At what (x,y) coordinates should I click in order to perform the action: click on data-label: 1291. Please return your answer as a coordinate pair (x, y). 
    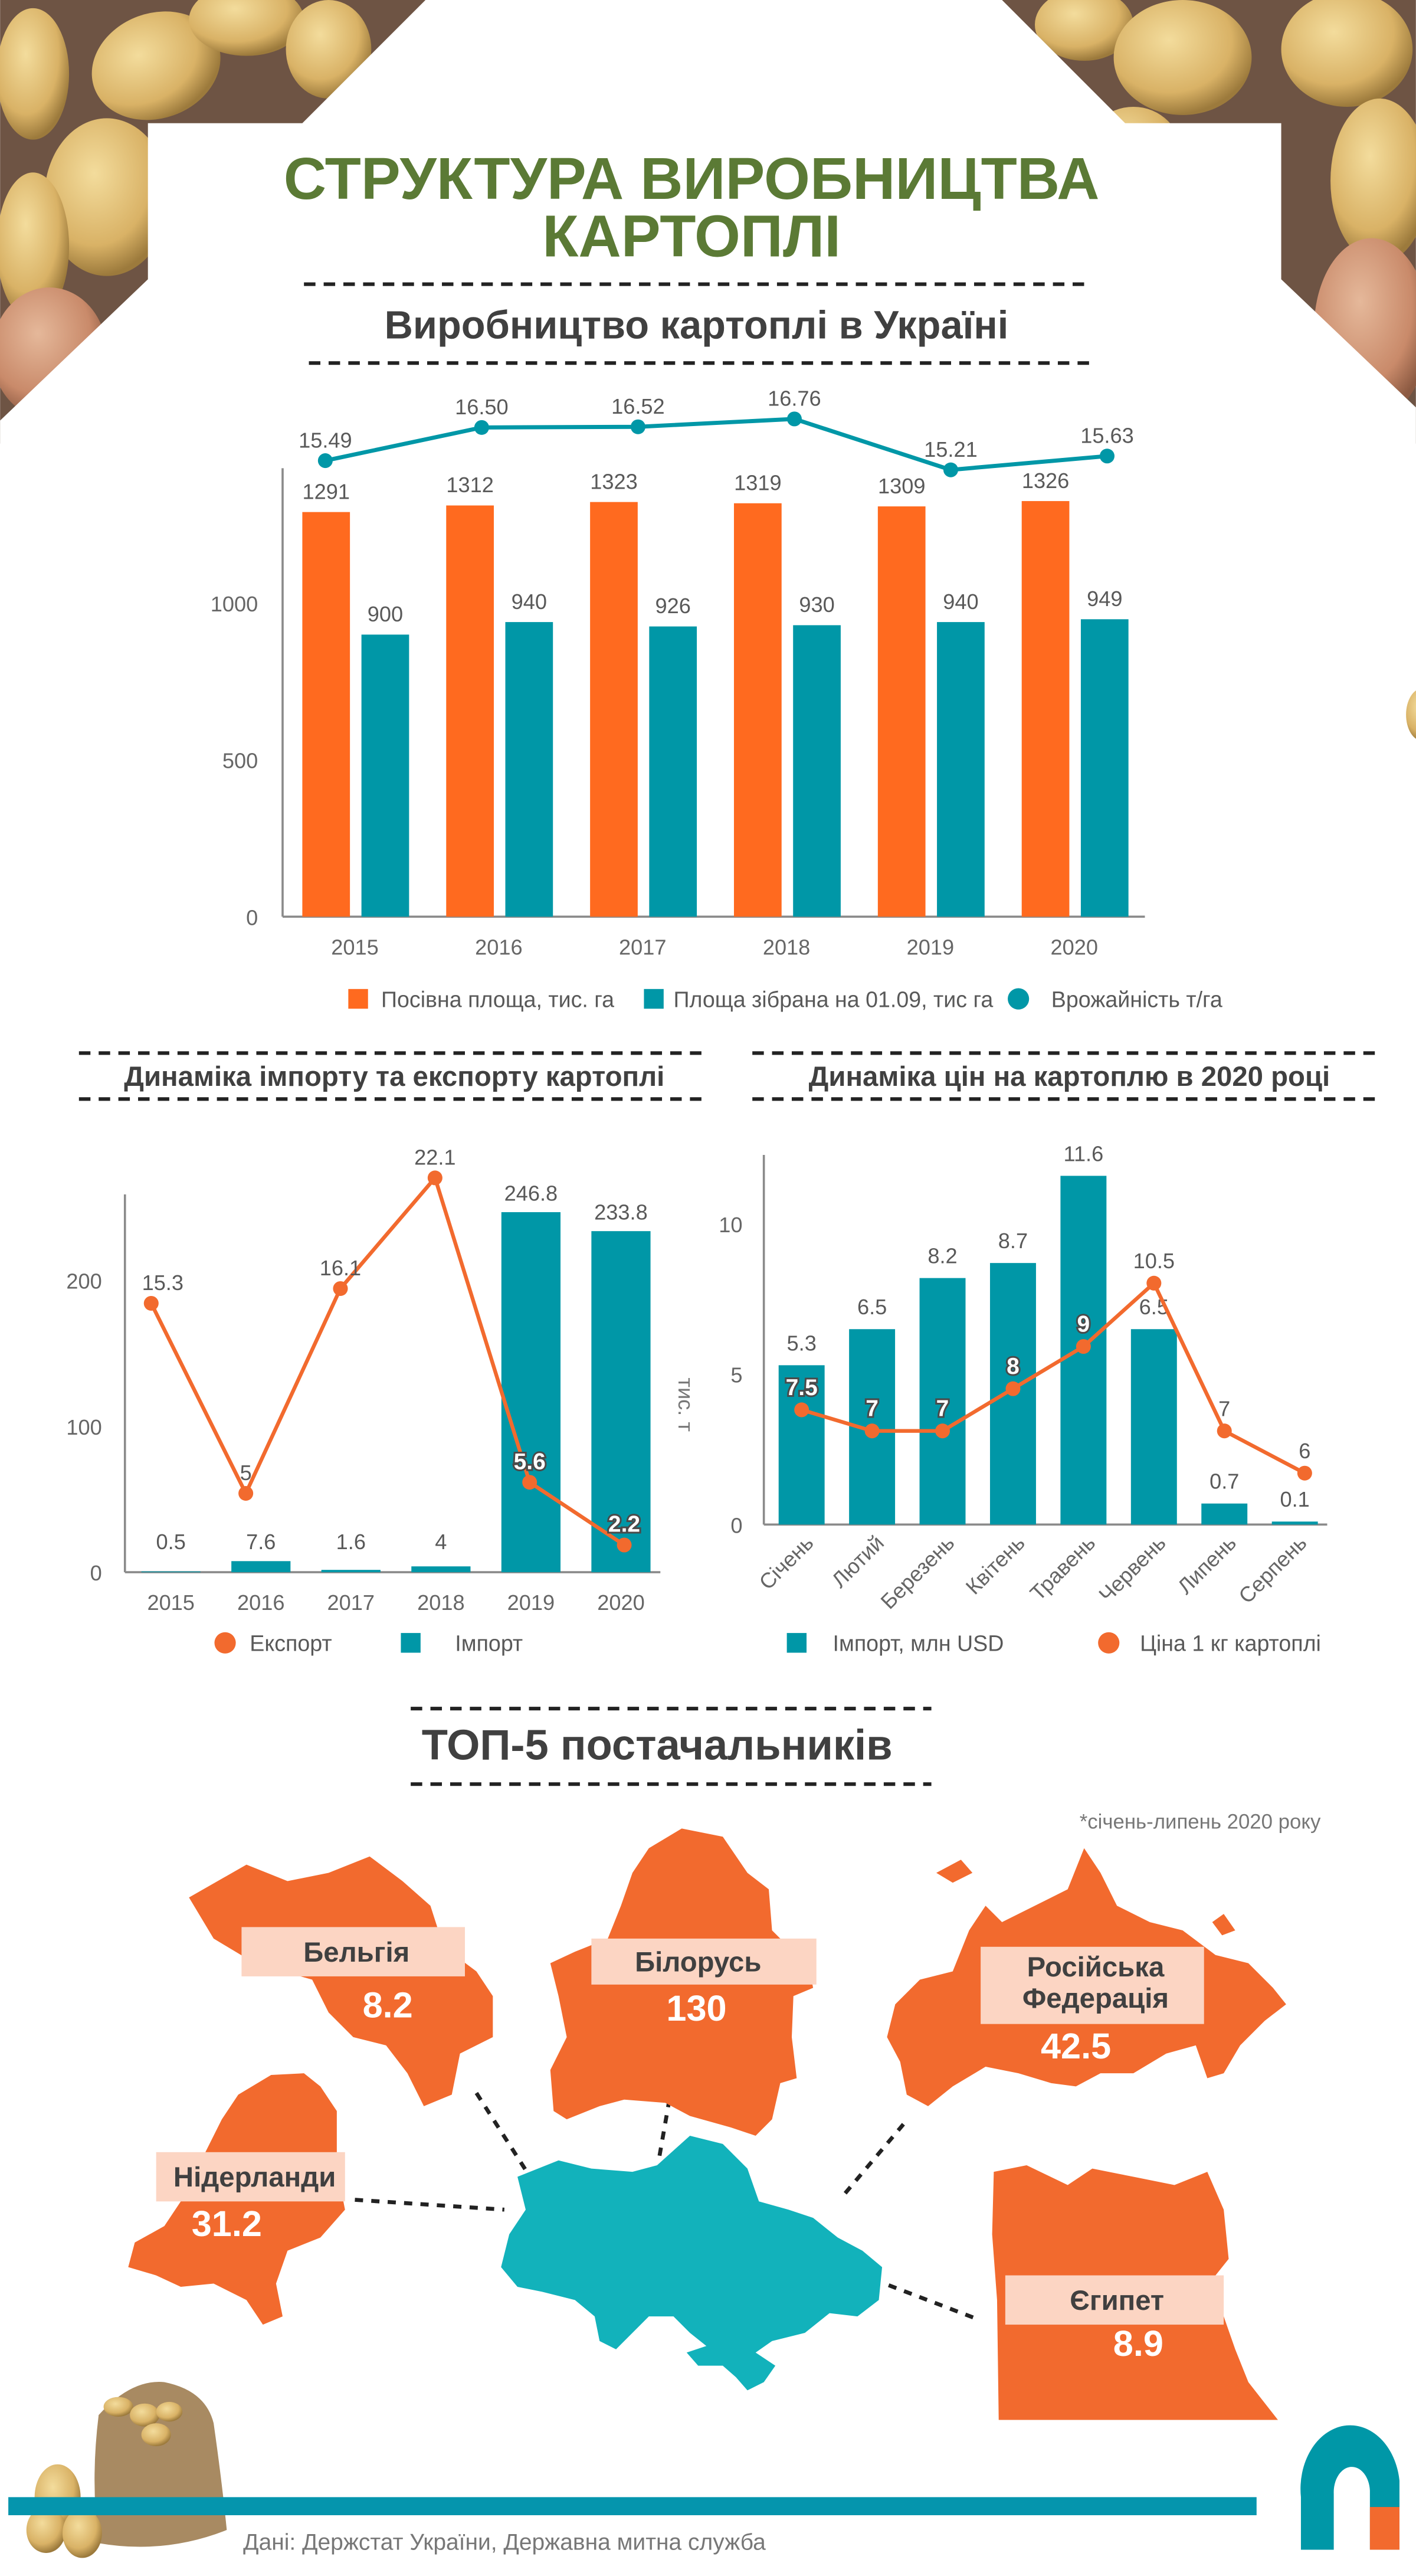
    Looking at the image, I should click on (326, 491).